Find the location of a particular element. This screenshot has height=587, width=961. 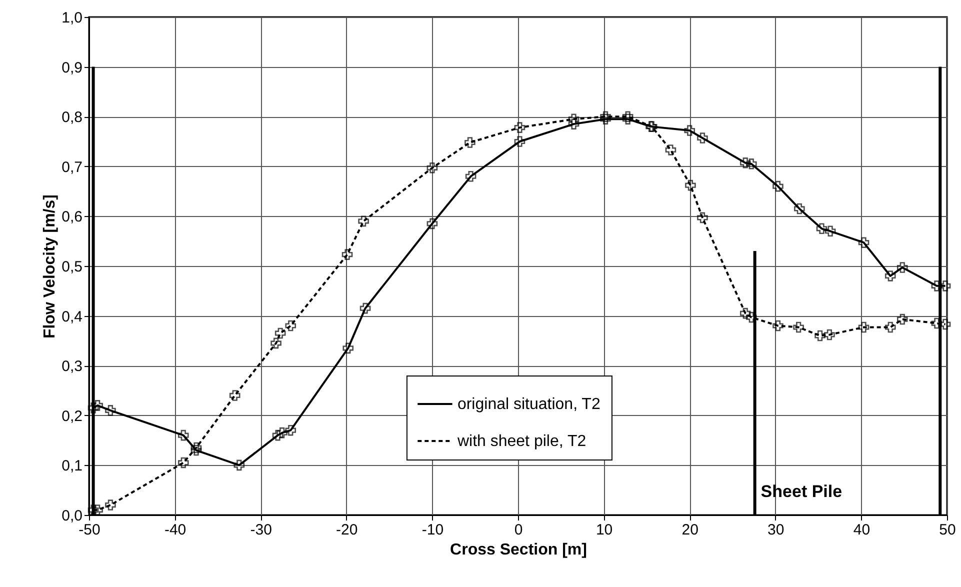

y-tick-label: 0,9 is located at coordinates (72, 67).